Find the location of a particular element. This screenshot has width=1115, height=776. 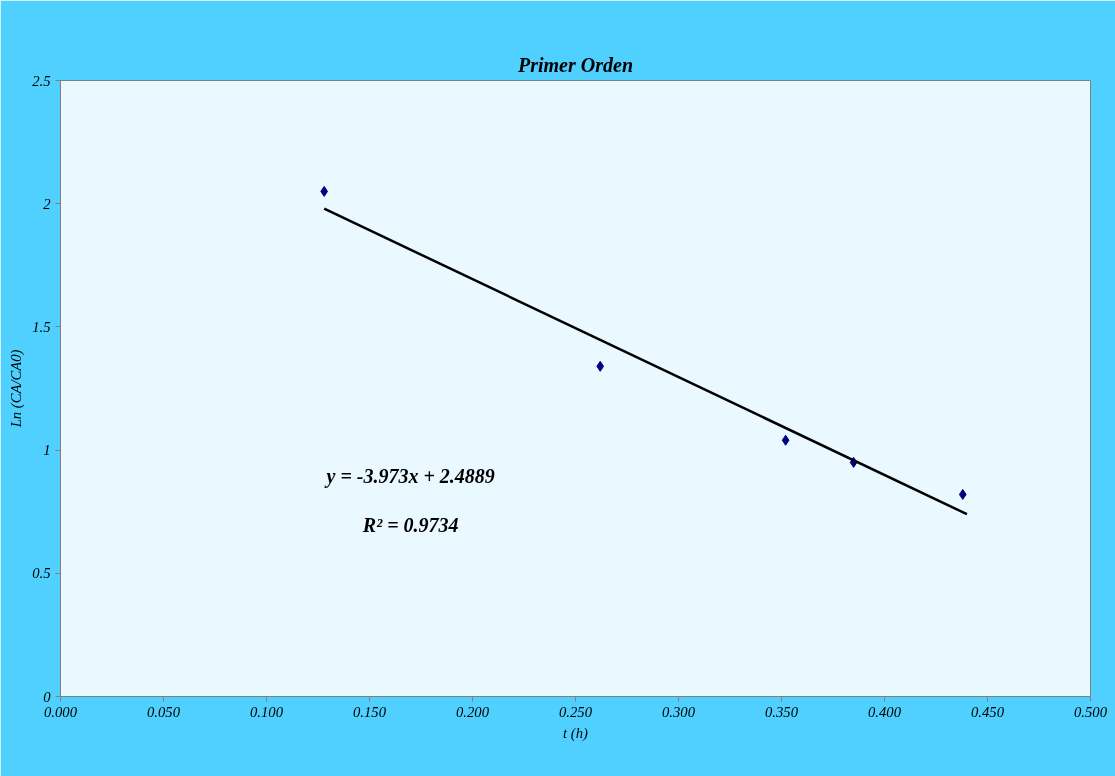

x-tick-label: 0.300 is located at coordinates (679, 711).